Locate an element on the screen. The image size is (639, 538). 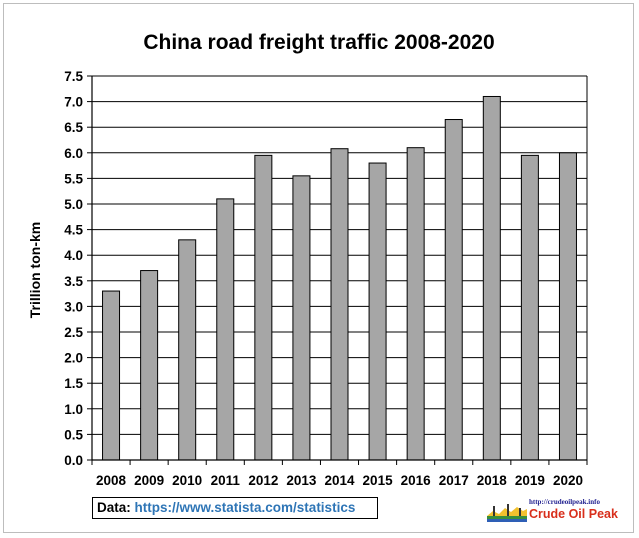
crude-oil-peak-logo: http://crudeoilpeak.info Crude Oil Peak is located at coordinates (552, 510).